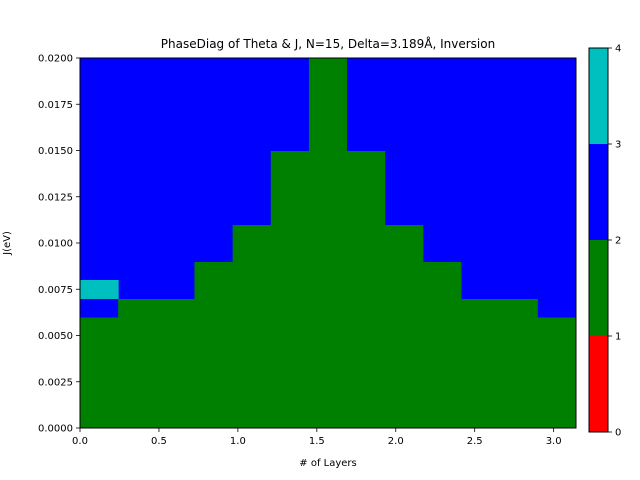 Image resolution: width=640 pixels, height=480 pixels. What do you see at coordinates (55, 59) in the screenshot?
I see `y-tick-label: 0.0200` at bounding box center [55, 59].